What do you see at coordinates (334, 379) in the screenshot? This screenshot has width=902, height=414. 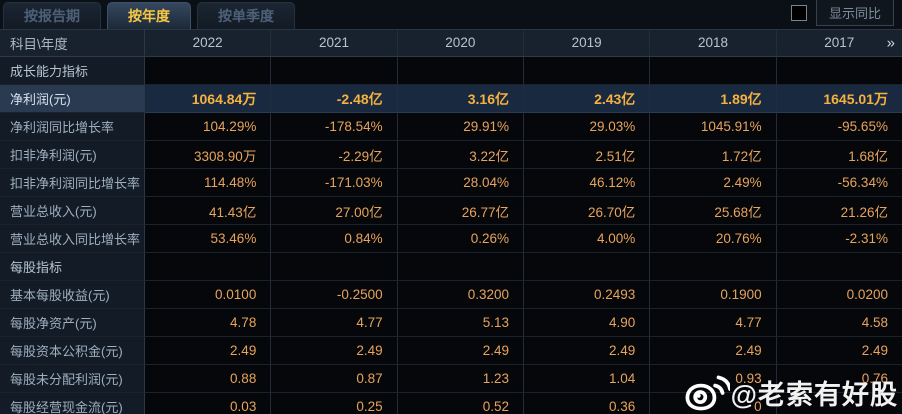 I see `value-cell: 0.87` at bounding box center [334, 379].